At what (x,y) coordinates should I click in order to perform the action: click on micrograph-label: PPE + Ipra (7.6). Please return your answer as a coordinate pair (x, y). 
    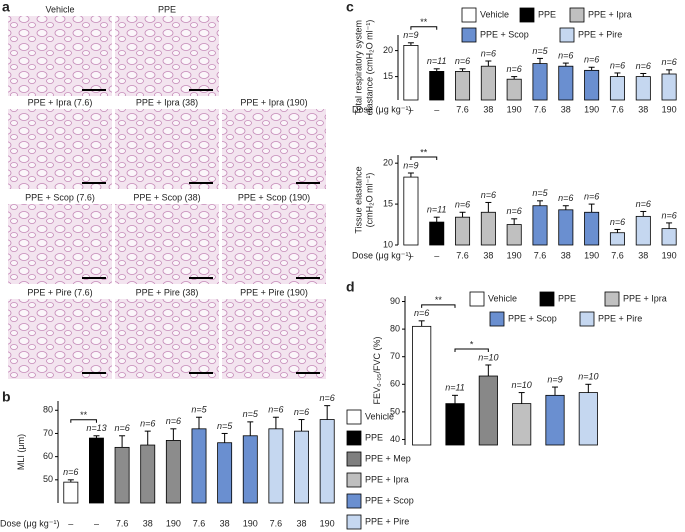
    Looking at the image, I should click on (60, 102).